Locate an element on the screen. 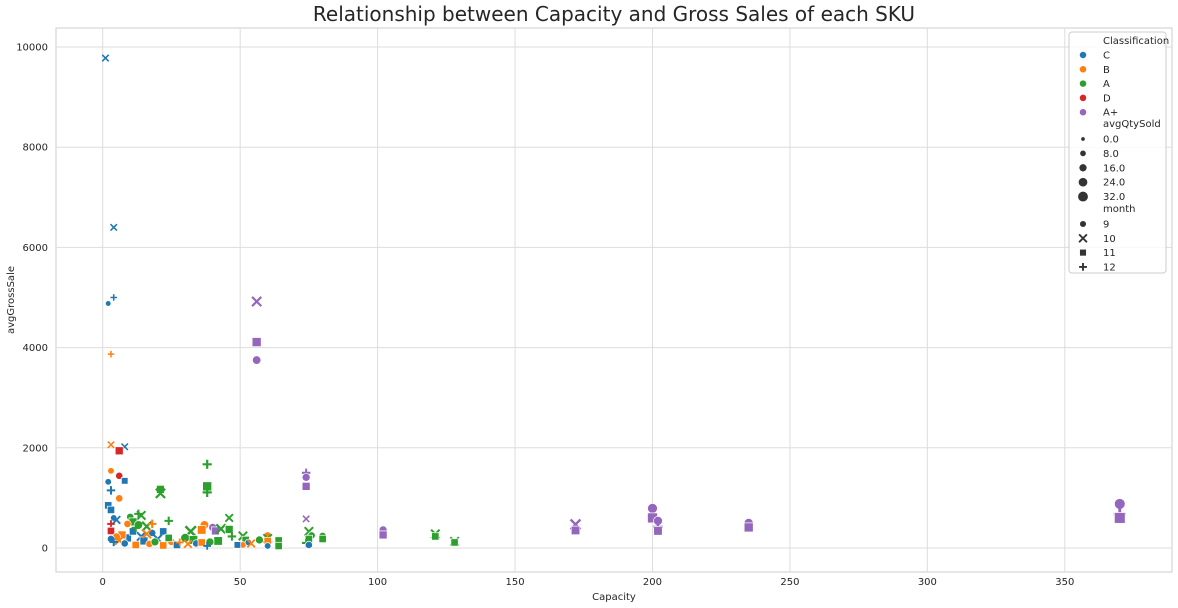  legend-label: D is located at coordinates (1107, 98).